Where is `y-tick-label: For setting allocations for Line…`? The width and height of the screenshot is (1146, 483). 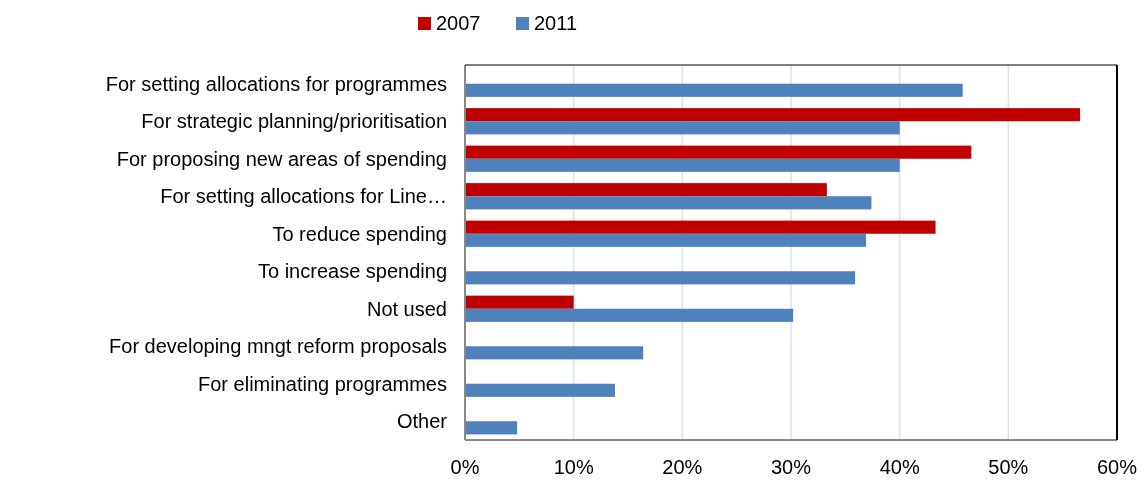
y-tick-label: For setting allocations for Line… is located at coordinates (303, 196).